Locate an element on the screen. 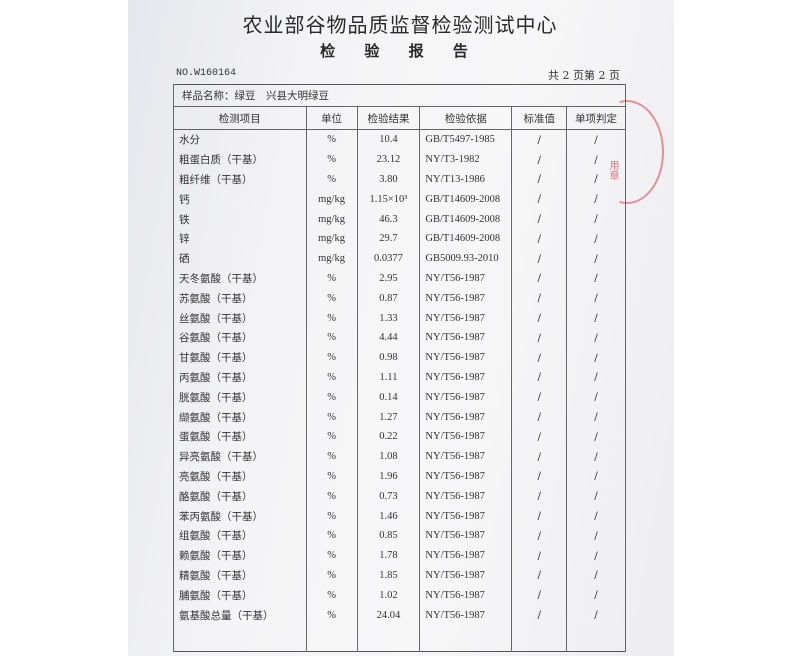 This screenshot has width=800, height=656. table-row: 丙氨酸（干基）% 1.11 NY/T56-1987// is located at coordinates (399, 377).